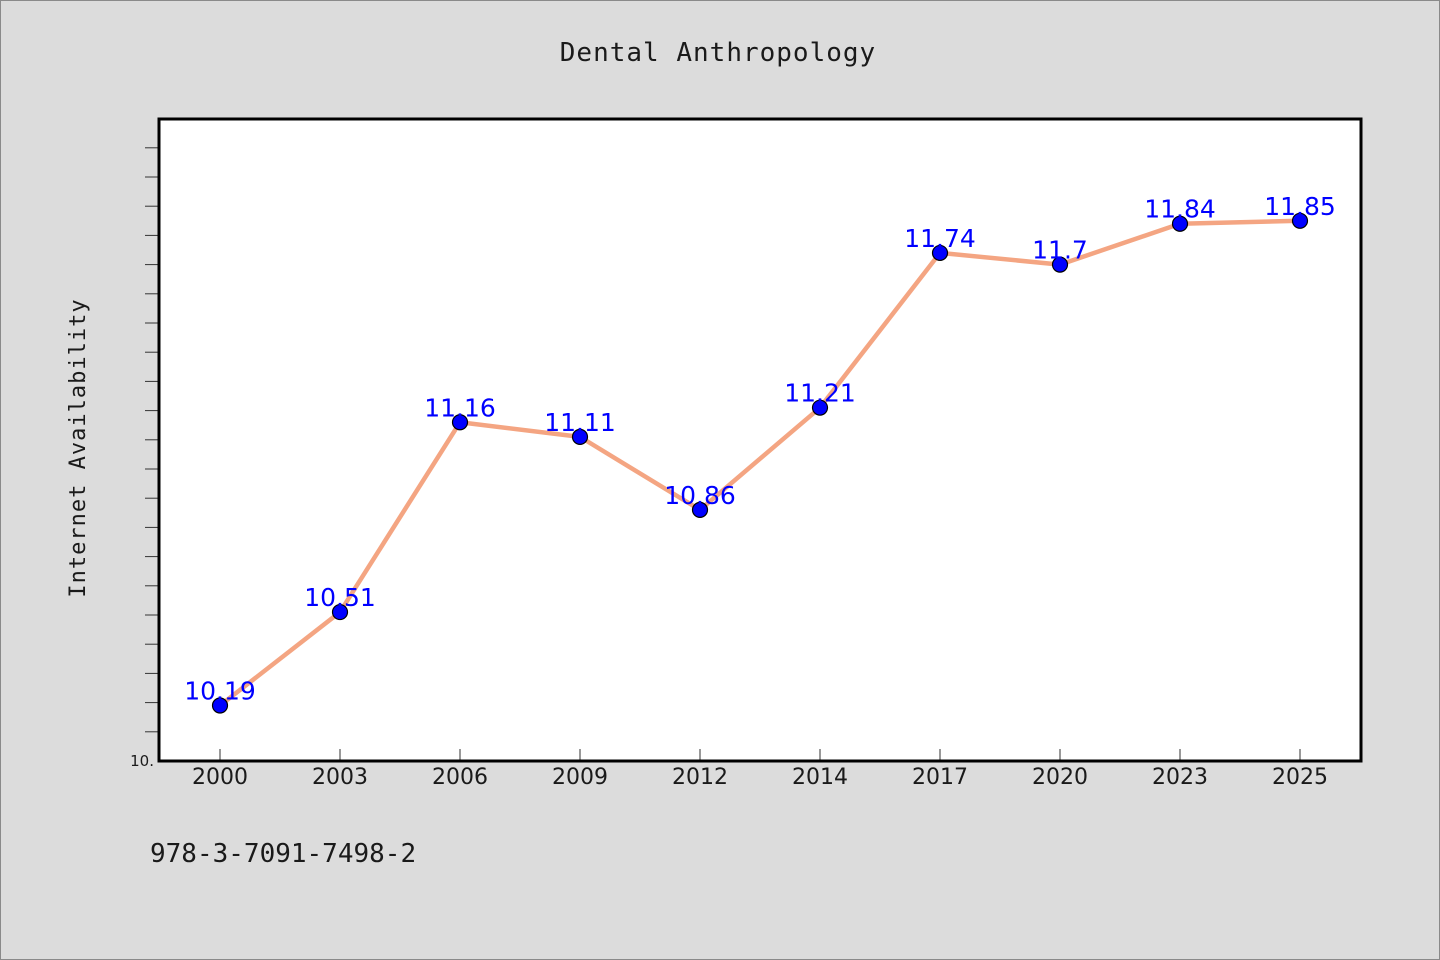 The height and width of the screenshot is (960, 1440). Describe the element at coordinates (580, 422) in the screenshot. I see `data-value-label: 11.11` at that location.